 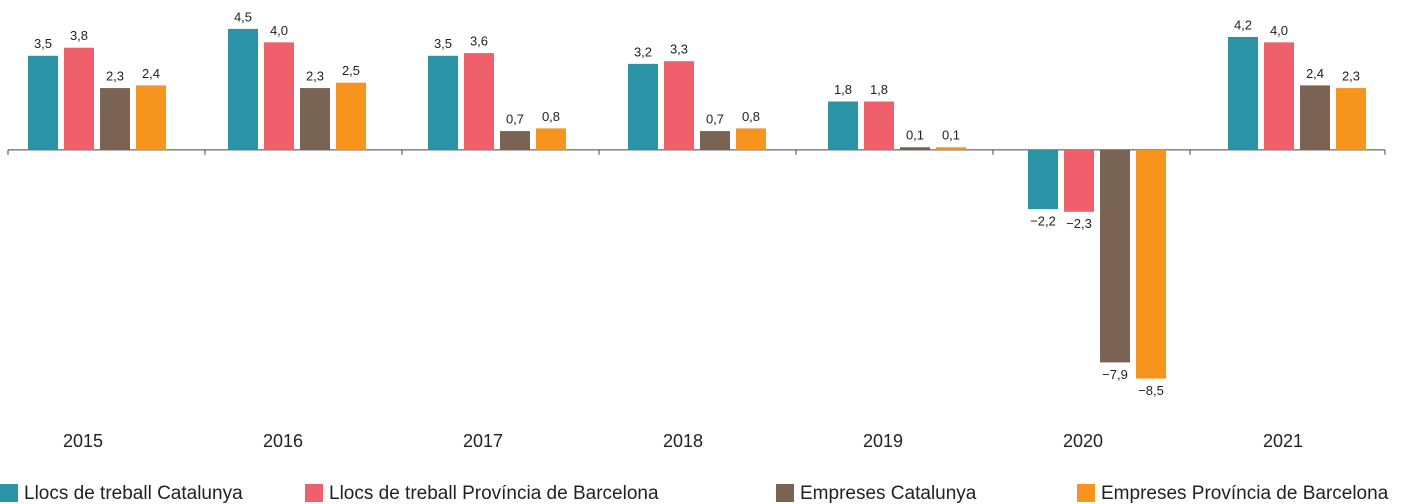 What do you see at coordinates (79, 35) in the screenshot?
I see `value-label: 3,8` at bounding box center [79, 35].